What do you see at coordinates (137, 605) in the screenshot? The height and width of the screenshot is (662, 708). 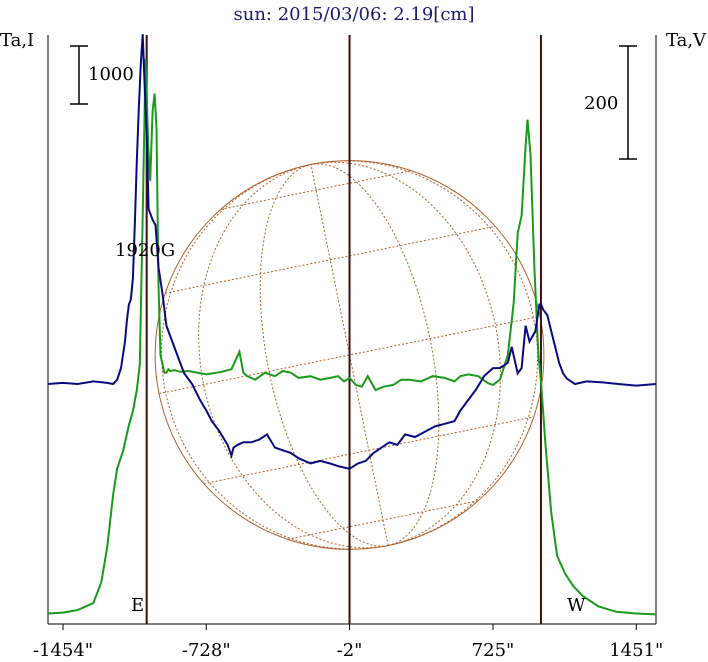 I see `east-label: E` at bounding box center [137, 605].